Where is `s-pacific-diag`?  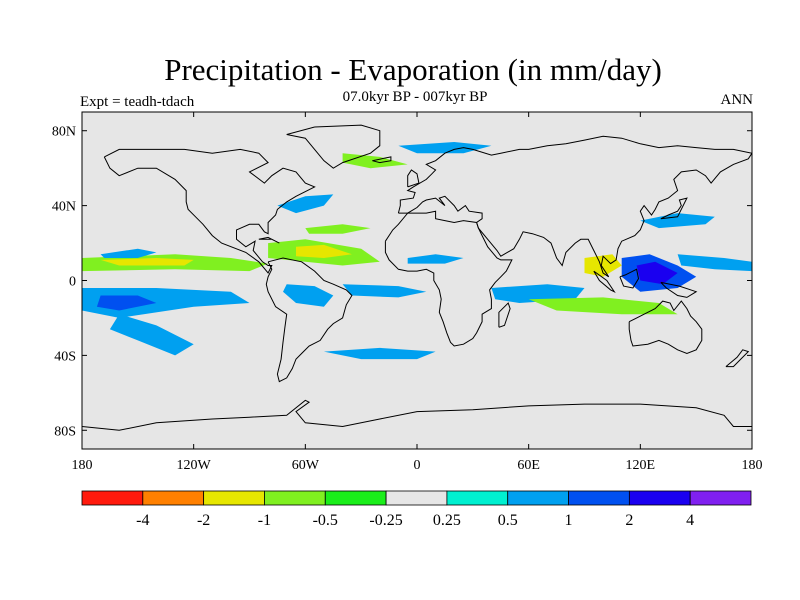
s-pacific-diag is located at coordinates (151, 335).